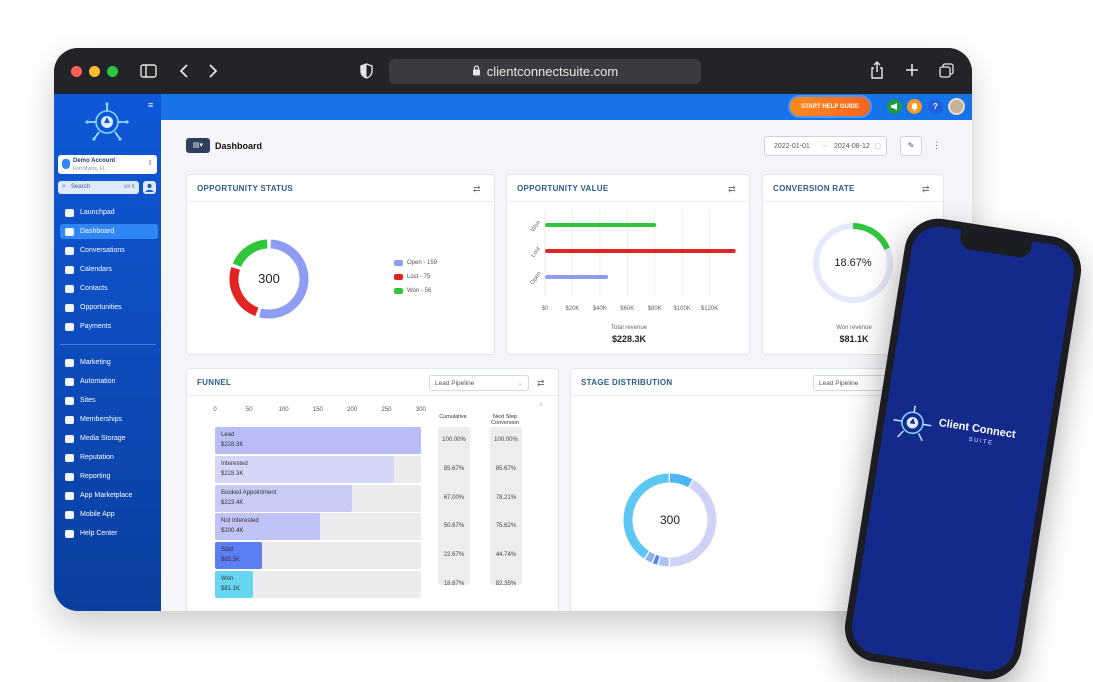 This screenshot has width=1093, height=682. I want to click on sidebar-item-help-center: Help Center, so click(109, 533).